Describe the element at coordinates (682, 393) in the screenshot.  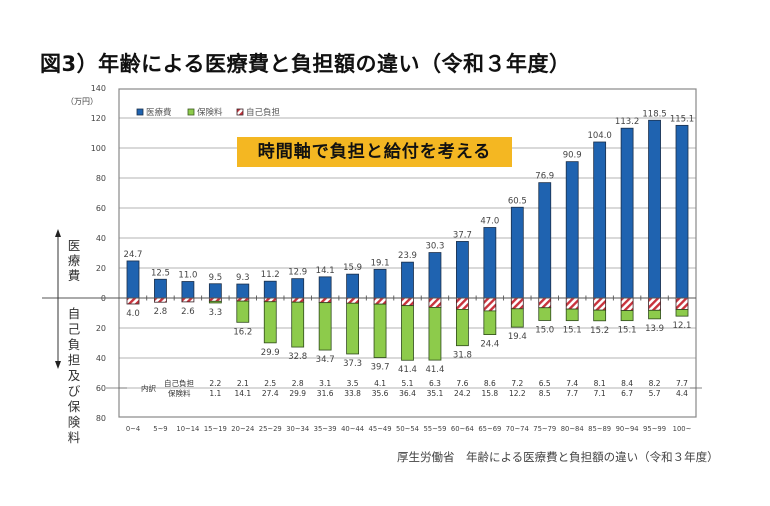
I see `table-cell-premium: 4.4` at that location.